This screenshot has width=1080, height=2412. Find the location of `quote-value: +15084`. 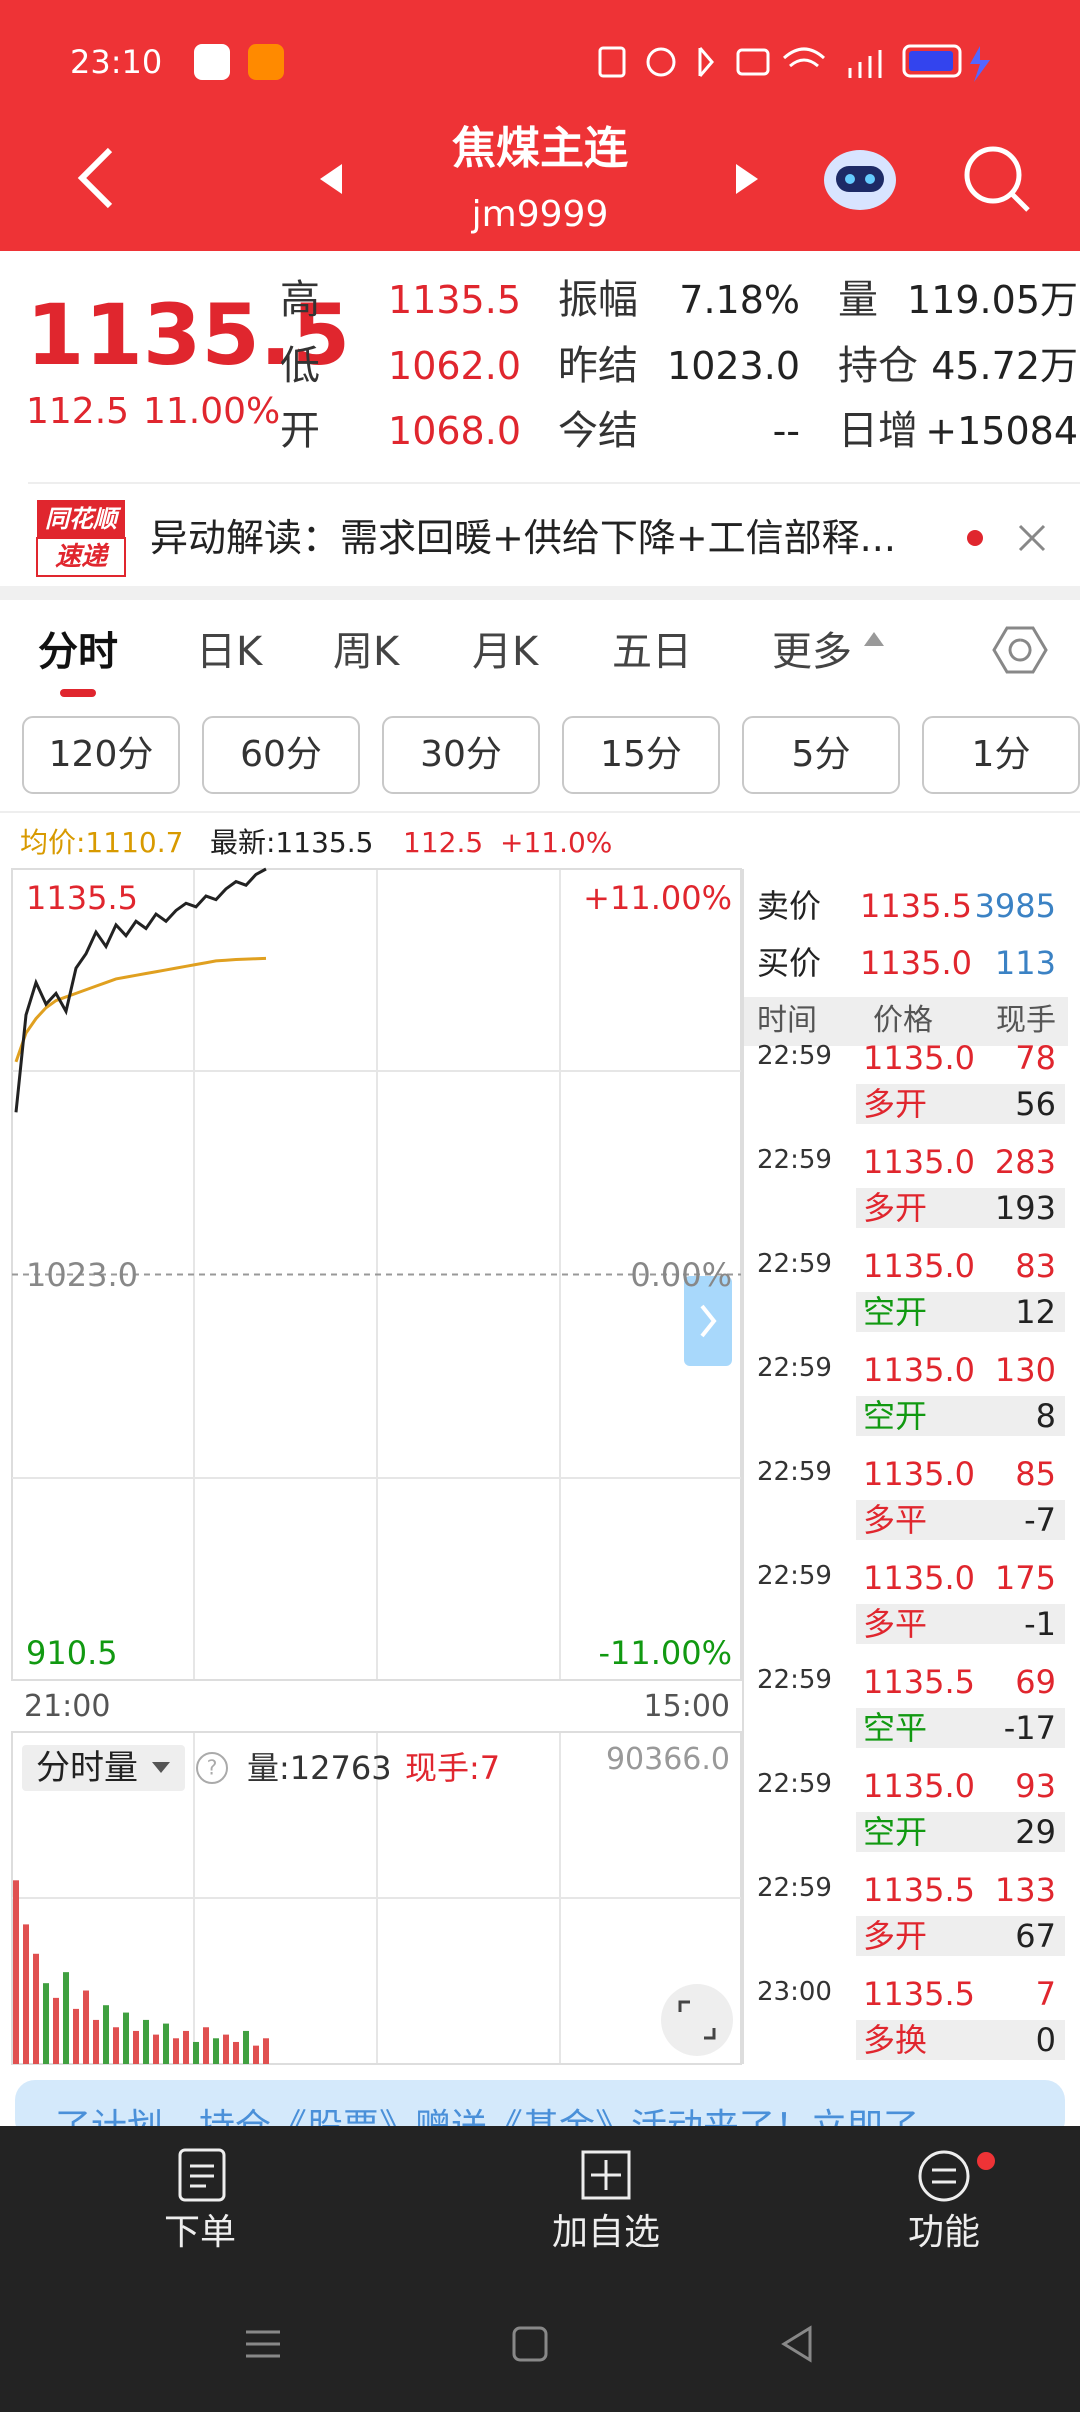

quote-value: +15084 is located at coordinates (1001, 431).